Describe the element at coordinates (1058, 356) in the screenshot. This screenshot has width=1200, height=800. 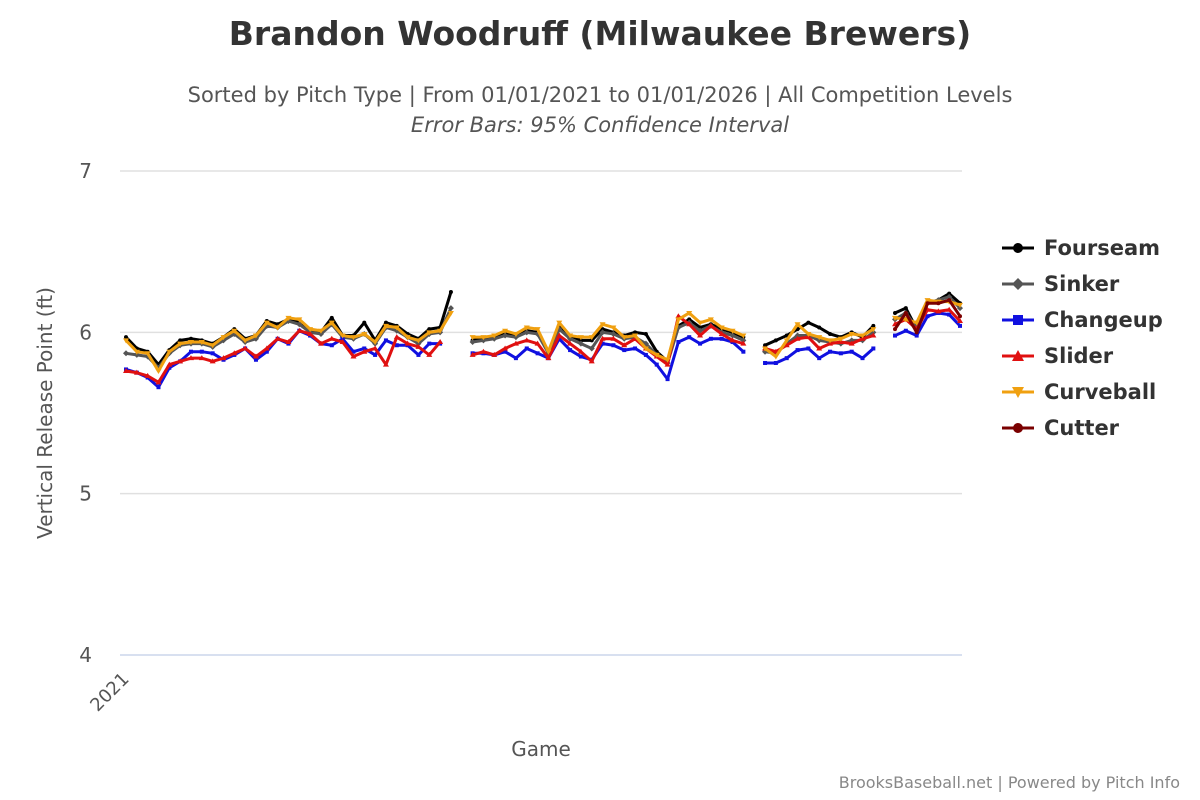
I see `legend-item-slider: Slider` at that location.